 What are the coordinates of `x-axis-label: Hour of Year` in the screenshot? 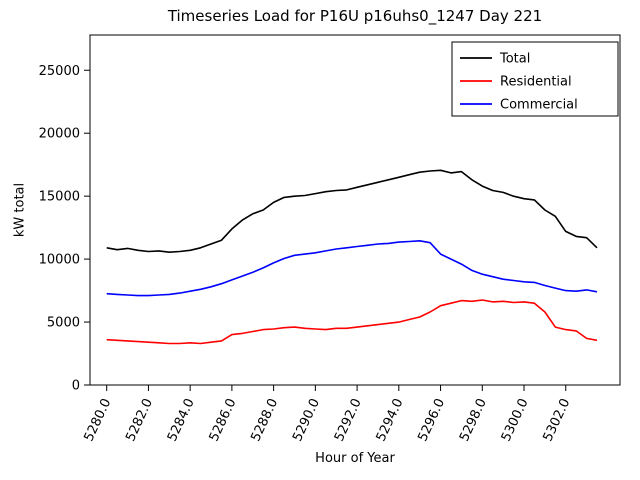 It's located at (355, 458).